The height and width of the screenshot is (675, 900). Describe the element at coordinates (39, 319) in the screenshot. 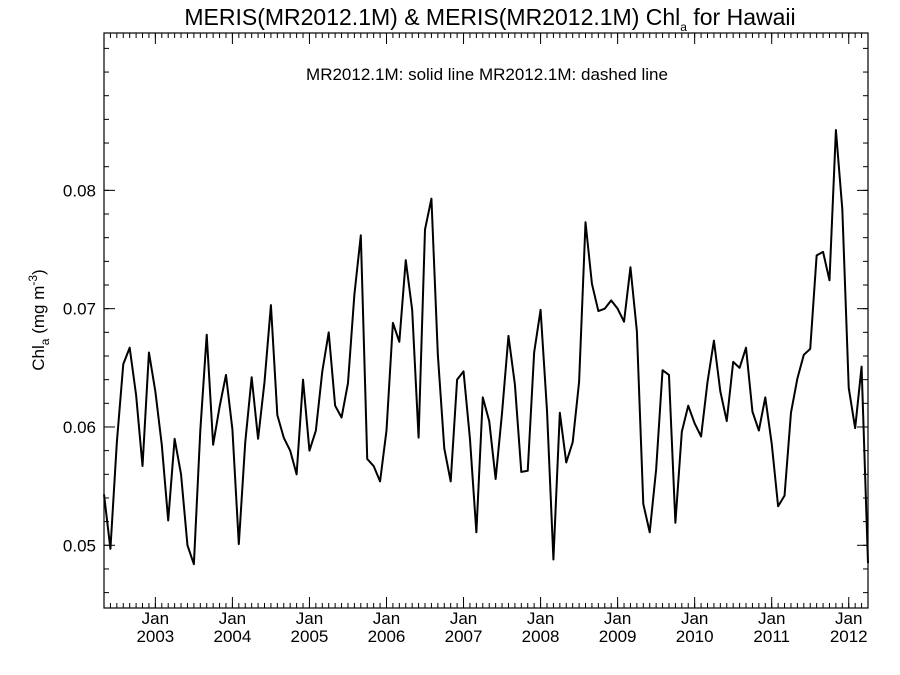

I see `y-axis-label: Chla (mg m-3)` at that location.